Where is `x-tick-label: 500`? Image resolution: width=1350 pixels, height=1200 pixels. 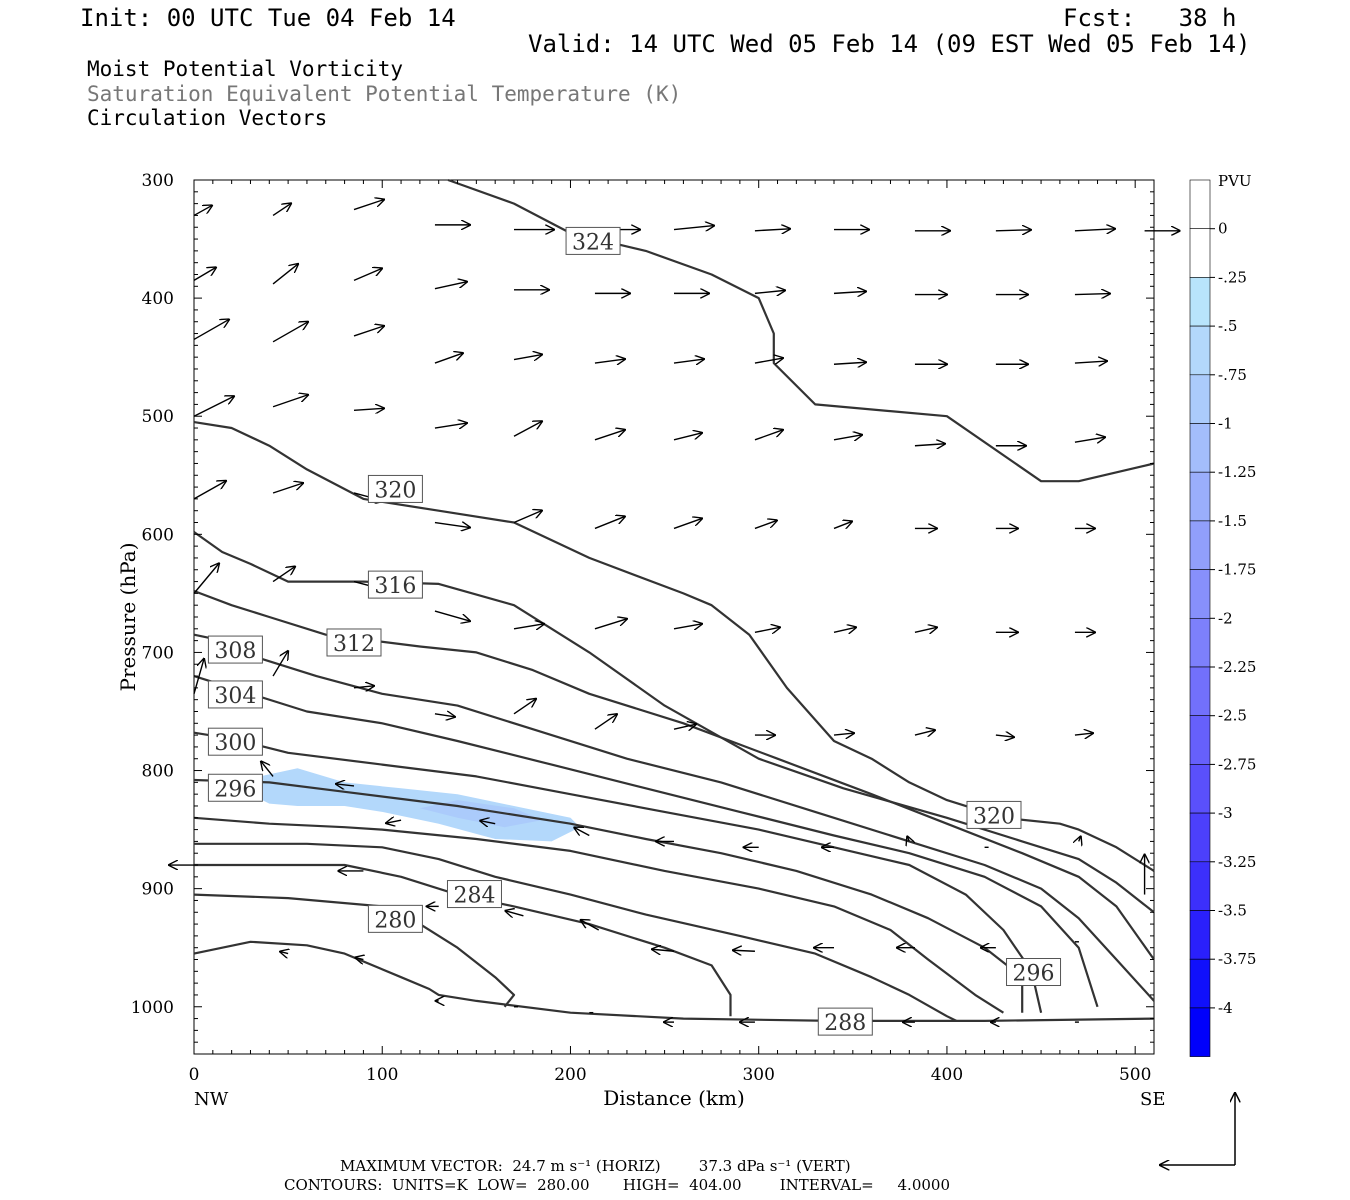
x-tick-label: 500 is located at coordinates (1135, 1075).